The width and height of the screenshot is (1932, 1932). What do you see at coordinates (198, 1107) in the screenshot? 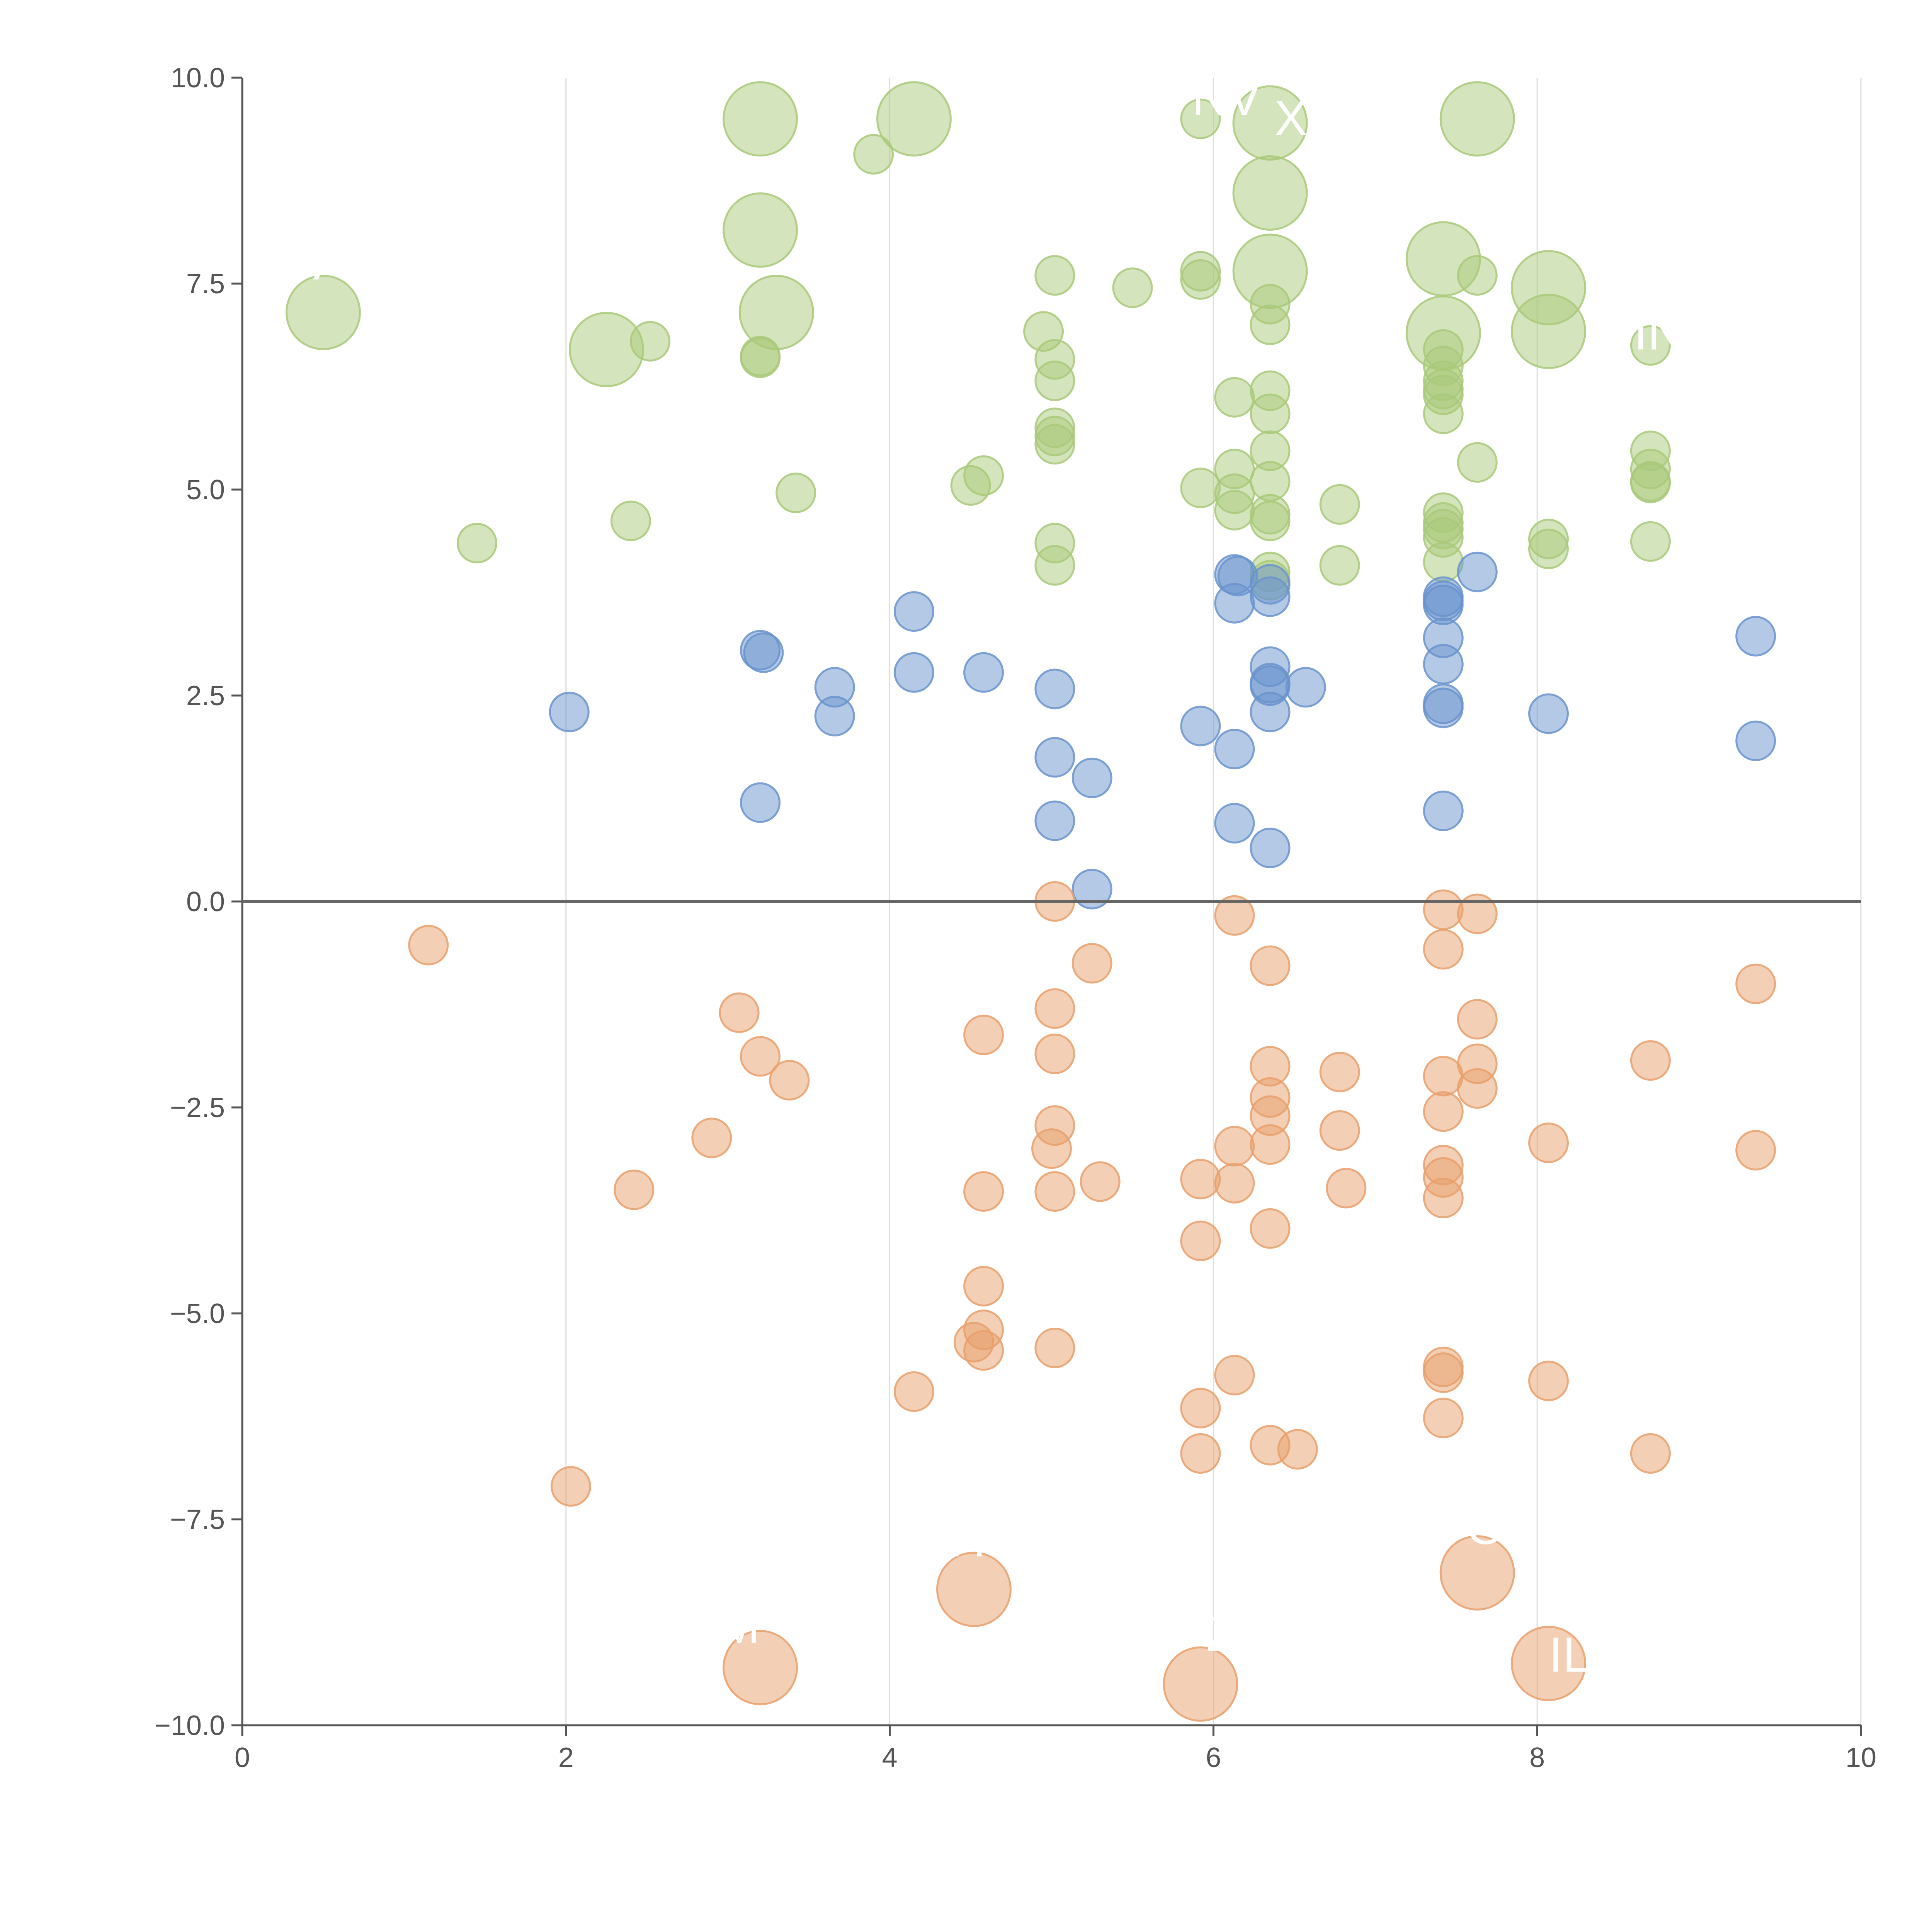
I see `y-tick-label: −2.5` at bounding box center [198, 1107].